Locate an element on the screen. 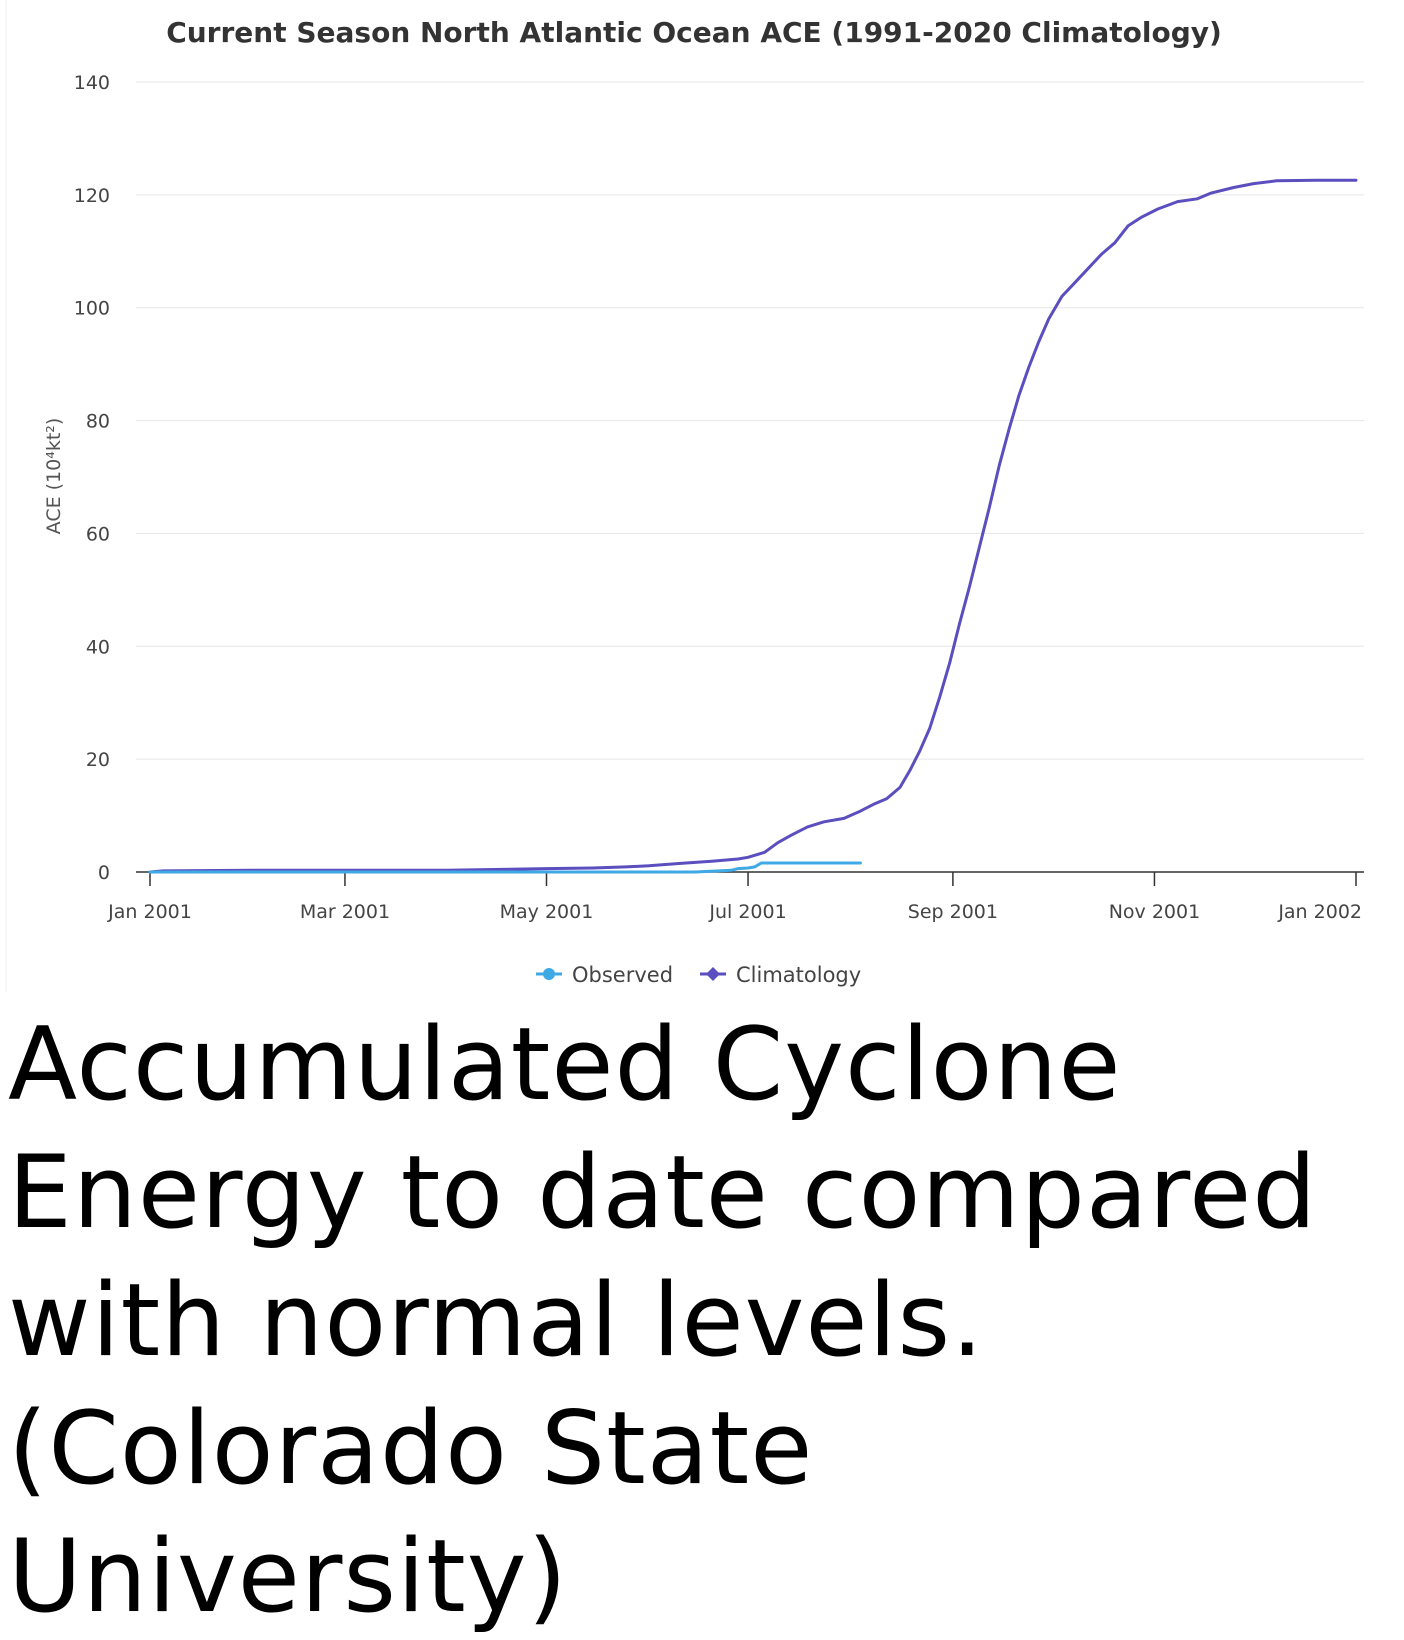 Image resolution: width=1404 pixels, height=1640 pixels. y-tick-label: 120 is located at coordinates (92, 196).